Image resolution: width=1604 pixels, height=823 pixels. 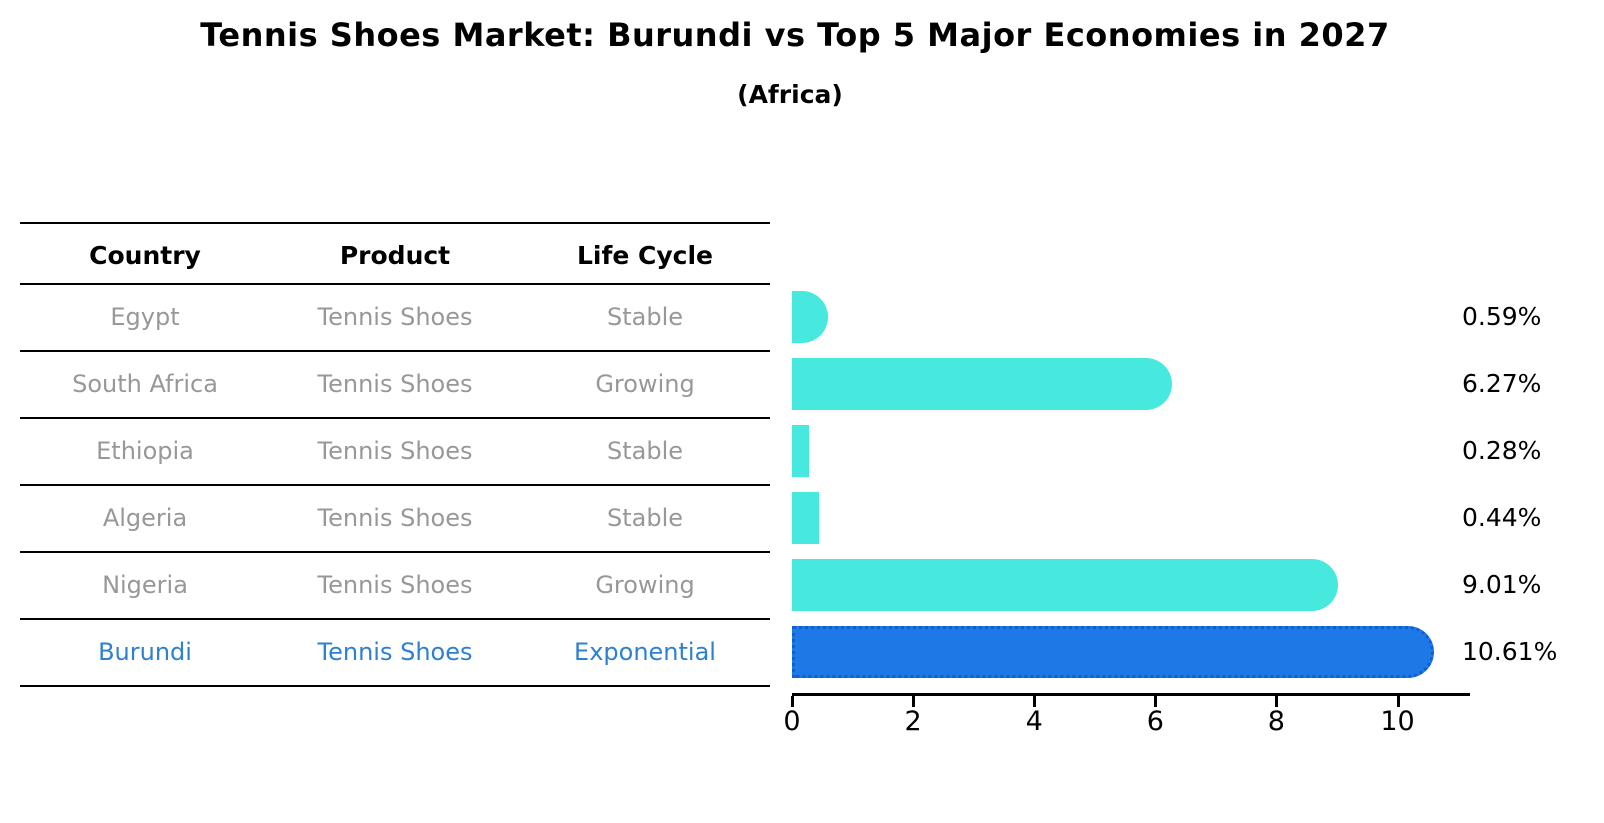 I want to click on x-tick-label: 4, so click(x=1034, y=721).